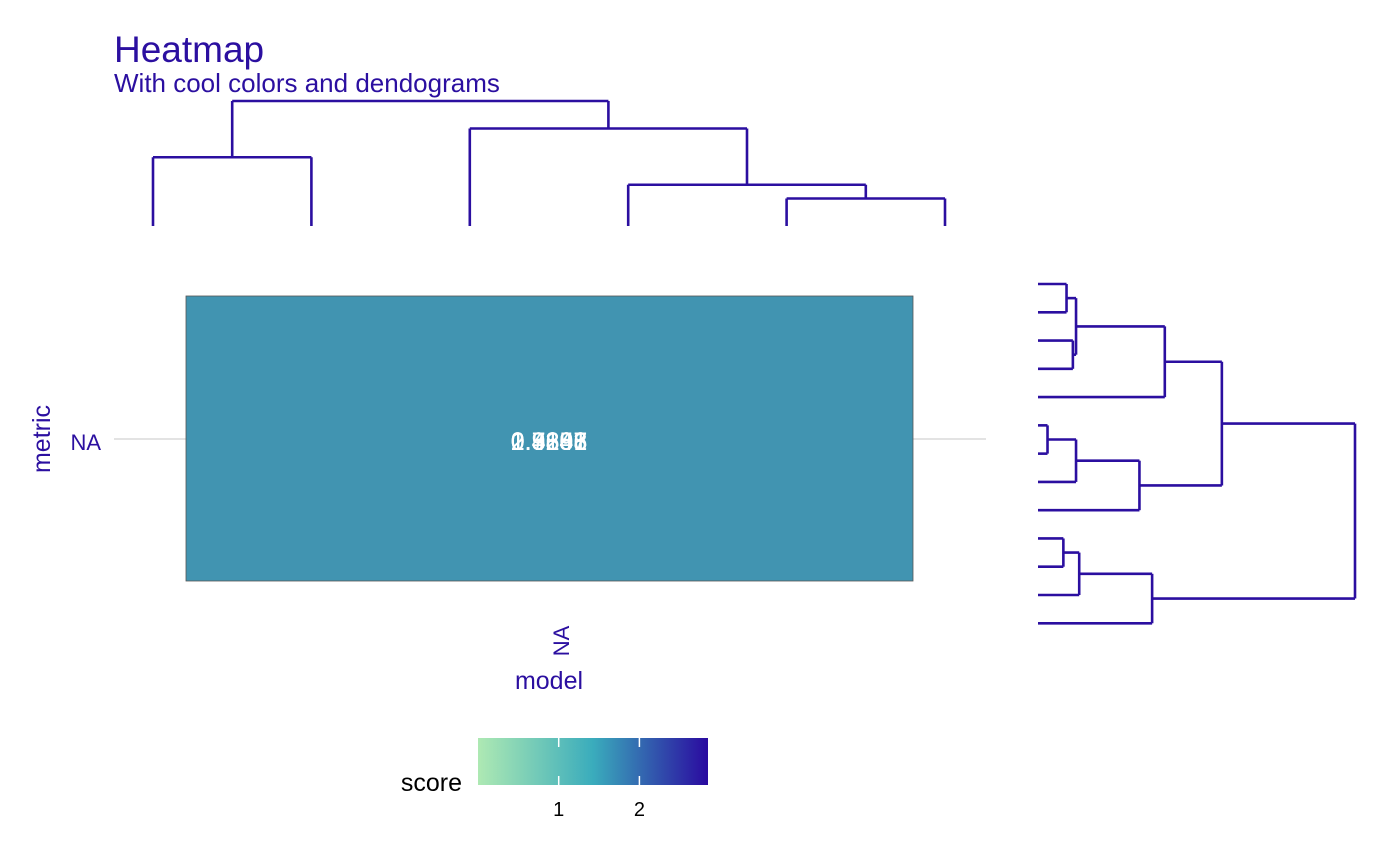 The image size is (1400, 865). I want to click on cell-label: 0.5288, so click(549, 442).